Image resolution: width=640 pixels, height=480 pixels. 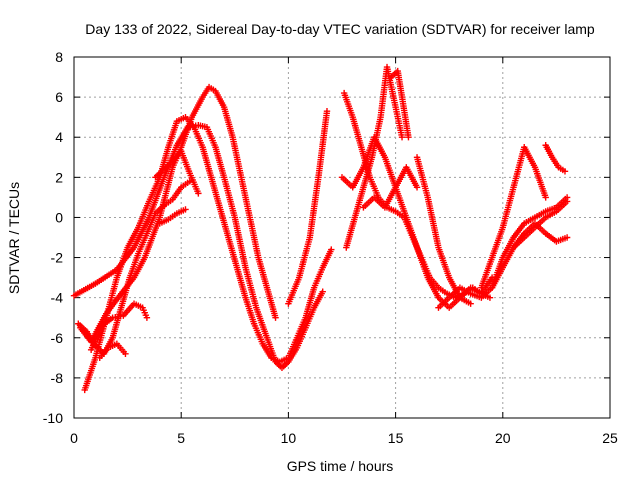 I want to click on series-arc9, so click(x=308, y=207).